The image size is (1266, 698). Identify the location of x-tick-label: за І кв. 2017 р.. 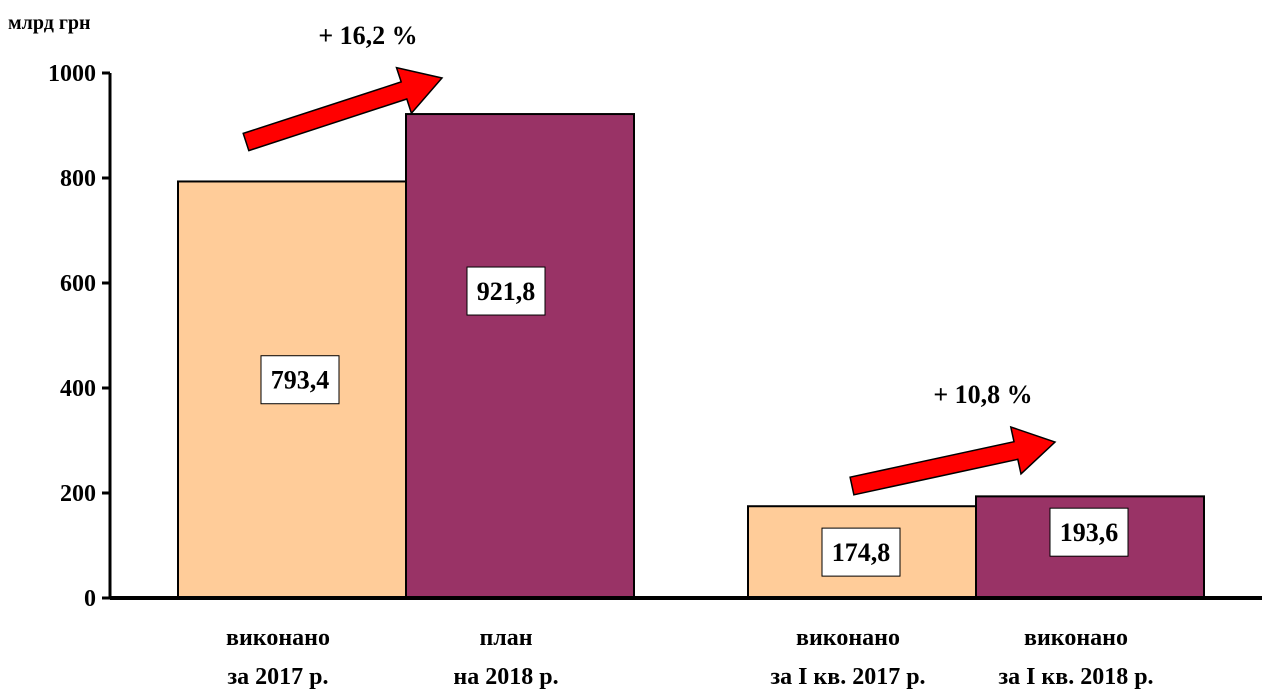
(847, 677).